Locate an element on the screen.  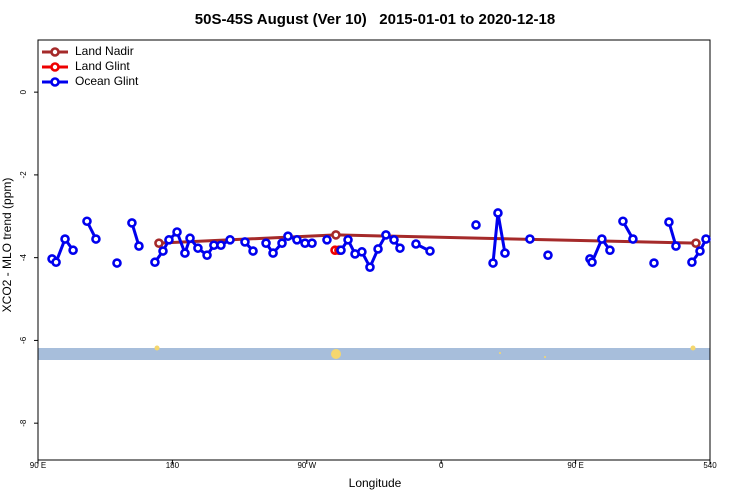
legend-label: Land Nadir is located at coordinates (104, 51).